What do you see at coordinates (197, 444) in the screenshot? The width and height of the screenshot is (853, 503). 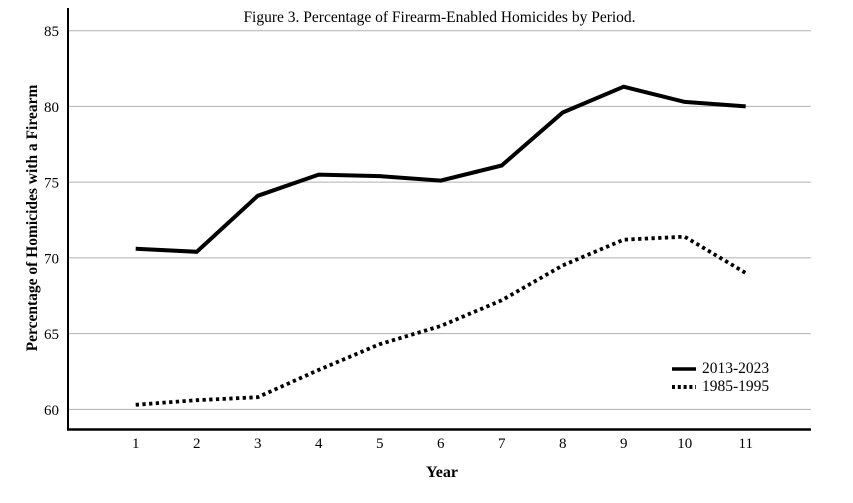 I see `x-tick-label: 2` at bounding box center [197, 444].